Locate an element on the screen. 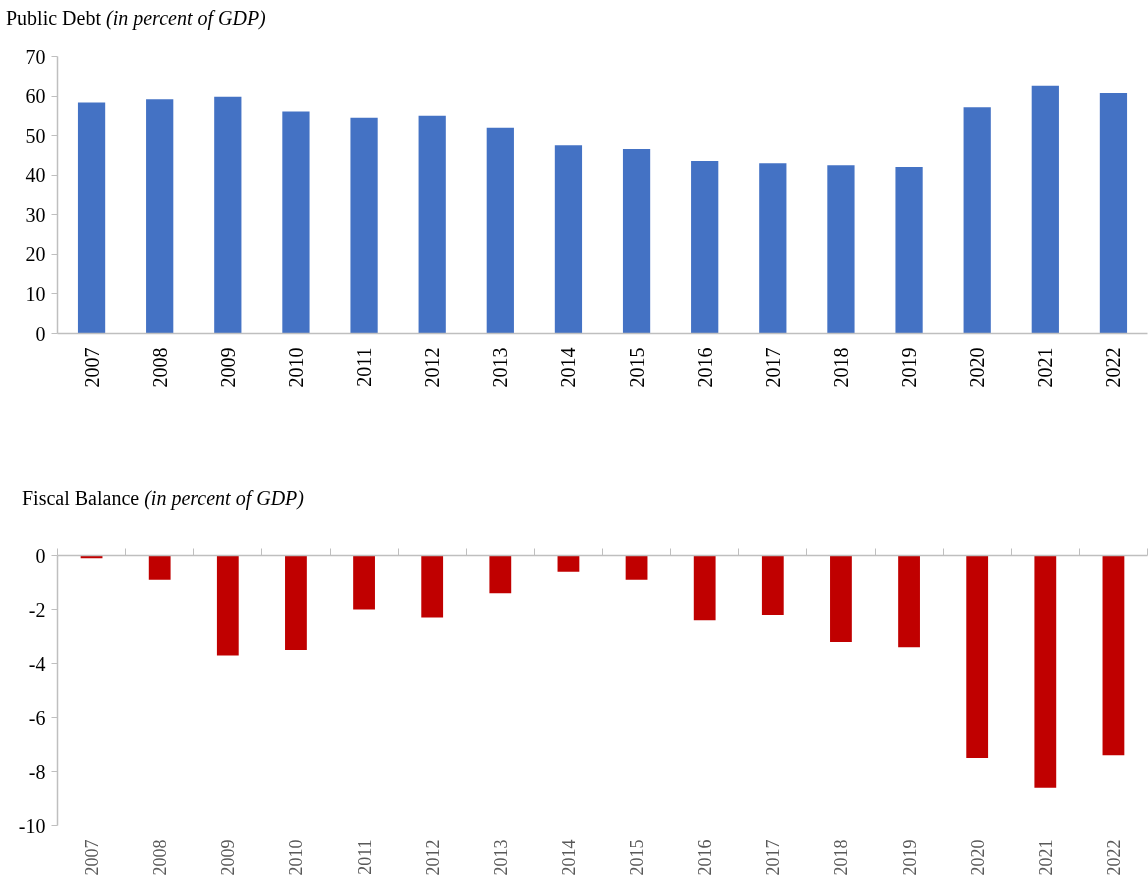 This screenshot has height=893, width=1148. y-tick-label: 10 is located at coordinates (35, 293).